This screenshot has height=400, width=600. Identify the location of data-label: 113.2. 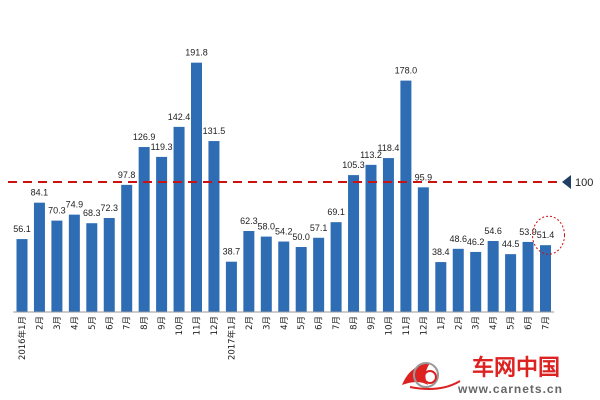
(371, 155).